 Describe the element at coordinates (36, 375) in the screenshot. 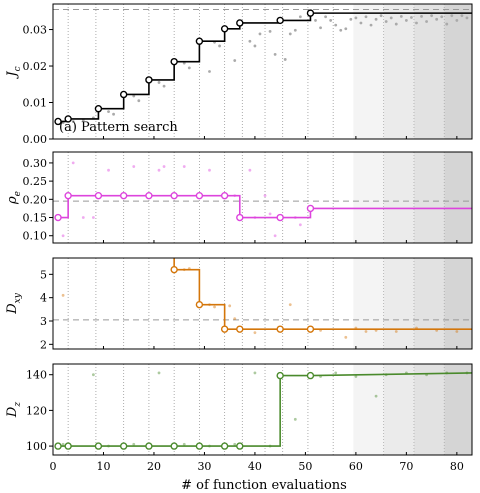

I see `y-tick-label: 140` at that location.